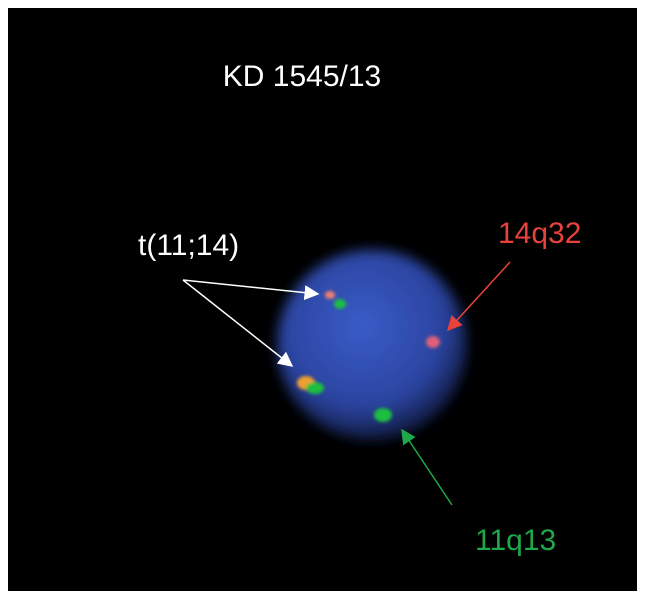 This screenshot has height=604, width=645. I want to click on title: KD 1545/13, so click(302, 76).